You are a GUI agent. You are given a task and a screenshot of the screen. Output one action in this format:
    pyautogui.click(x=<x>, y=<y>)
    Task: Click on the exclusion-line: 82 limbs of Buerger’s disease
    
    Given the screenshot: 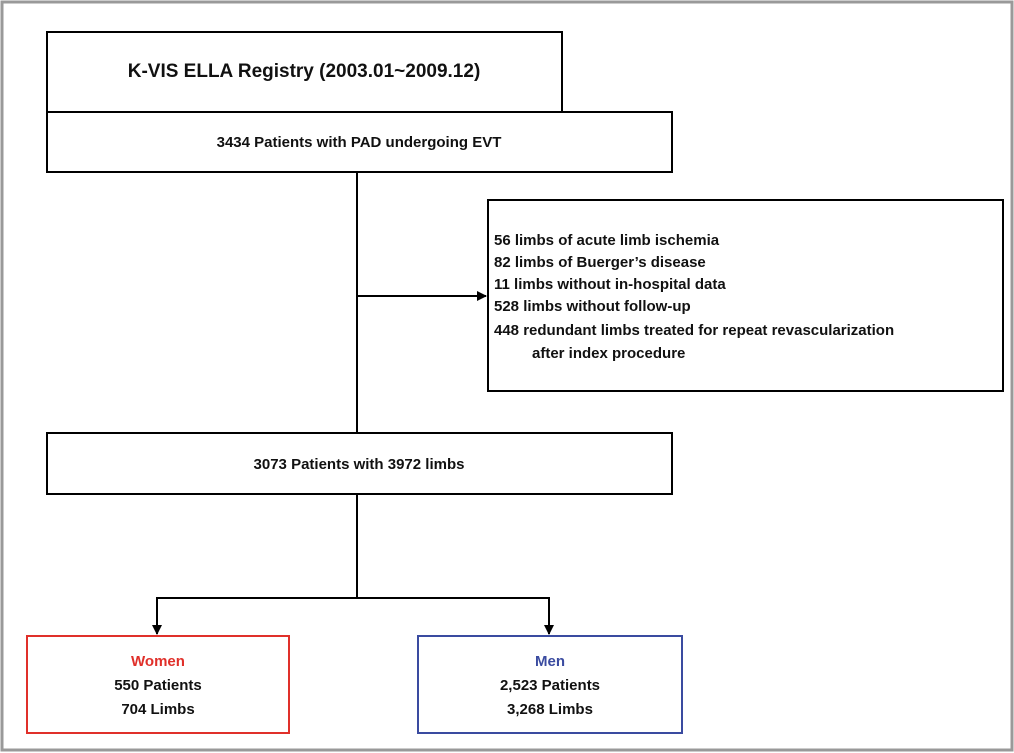 What is the action you would take?
    pyautogui.click(x=600, y=262)
    